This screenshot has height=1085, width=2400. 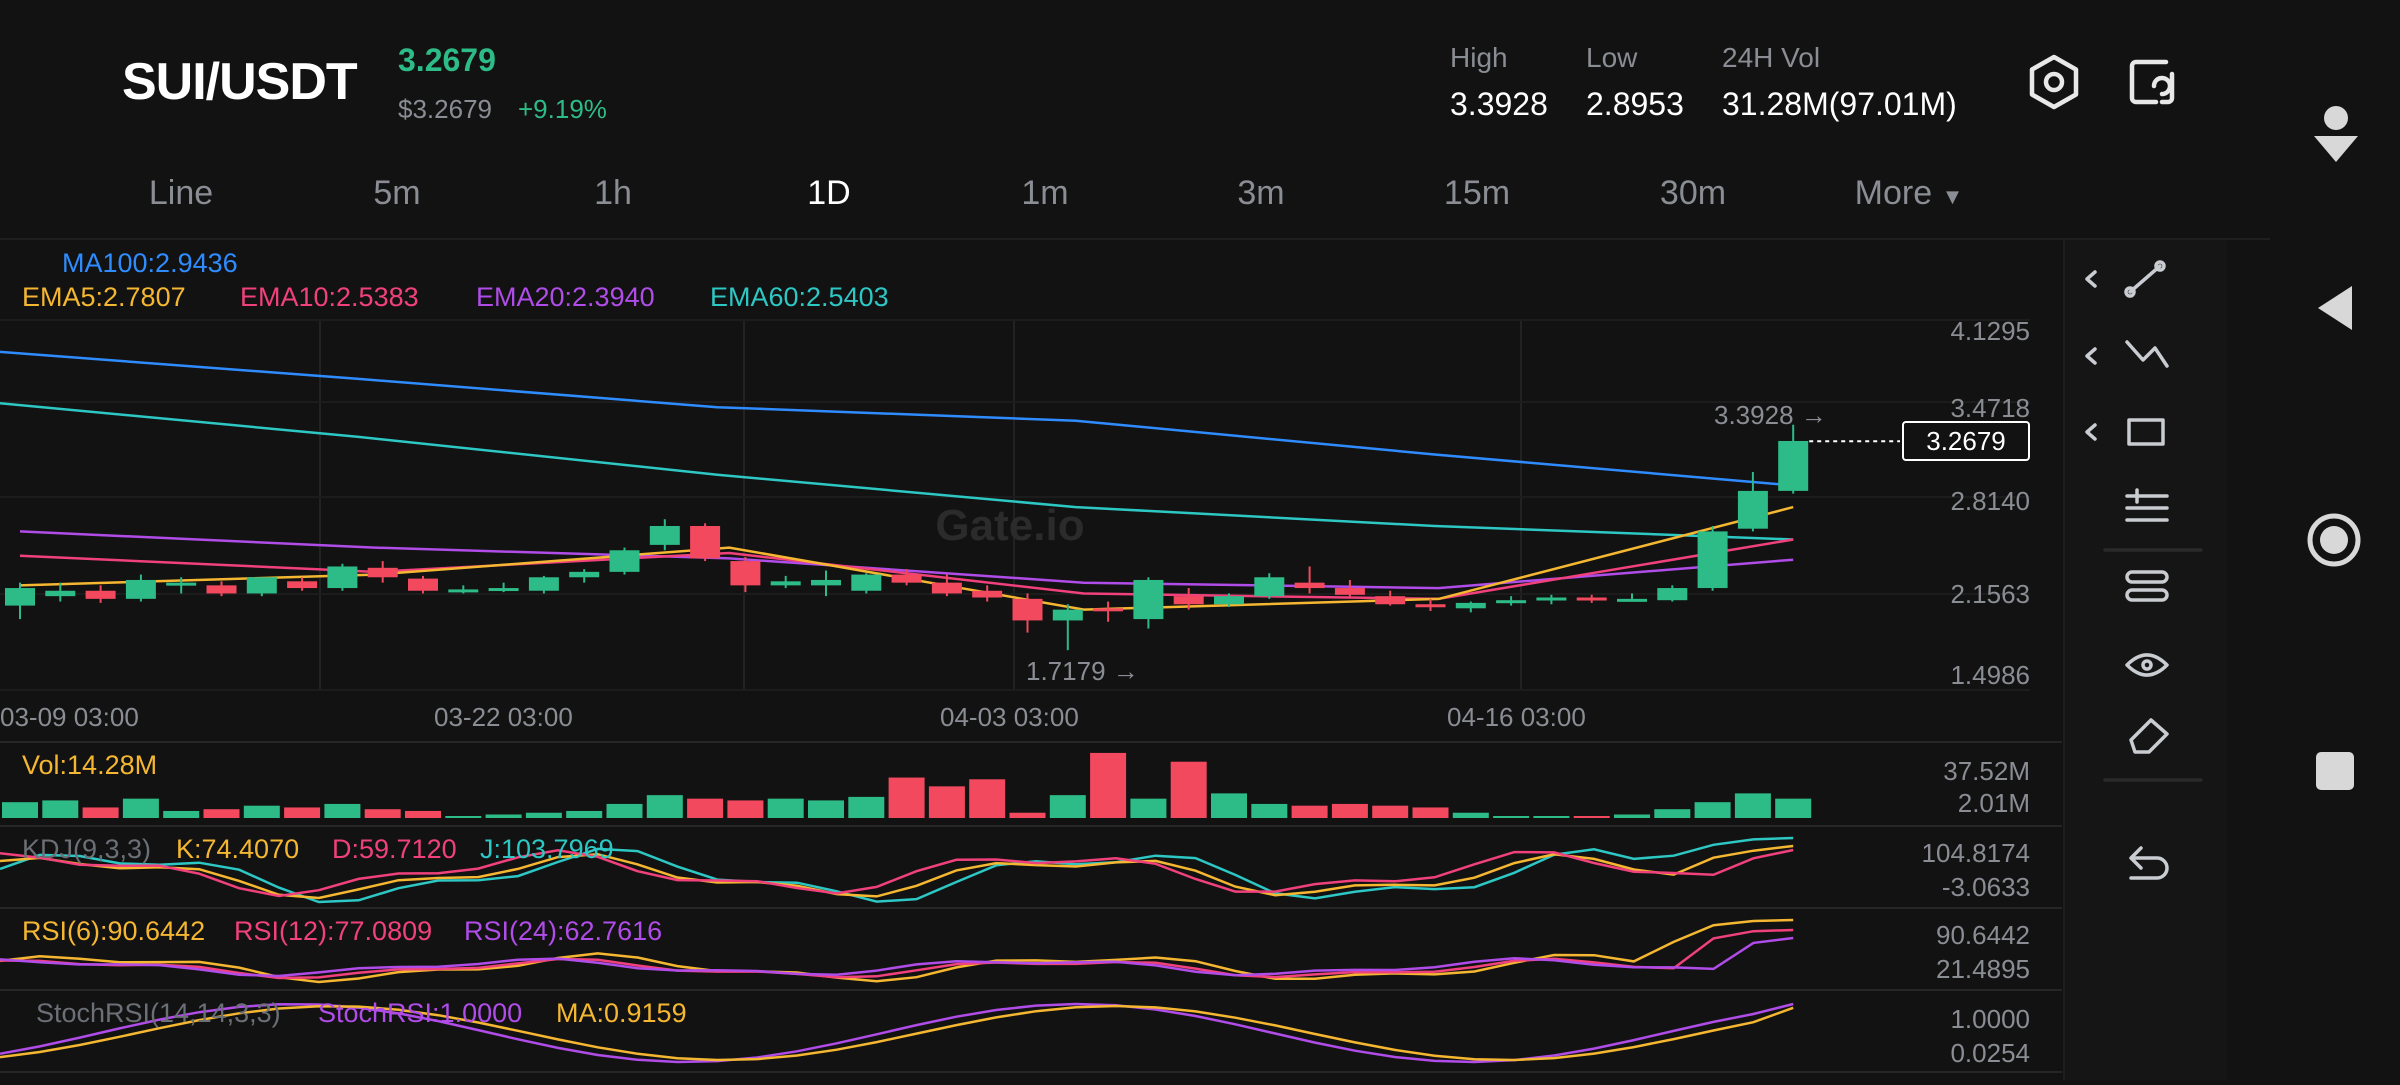 I want to click on ema20-legend: EMA20:2.3940, so click(x=565, y=297).